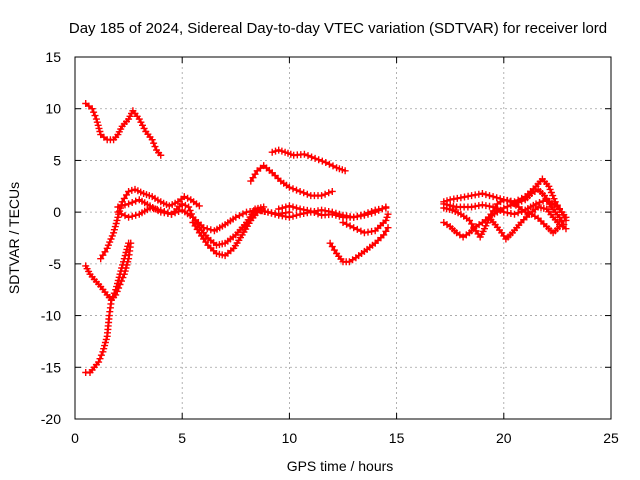 This screenshot has height=480, width=640. What do you see at coordinates (75, 438) in the screenshot?
I see `x-tick-label: 0` at bounding box center [75, 438].